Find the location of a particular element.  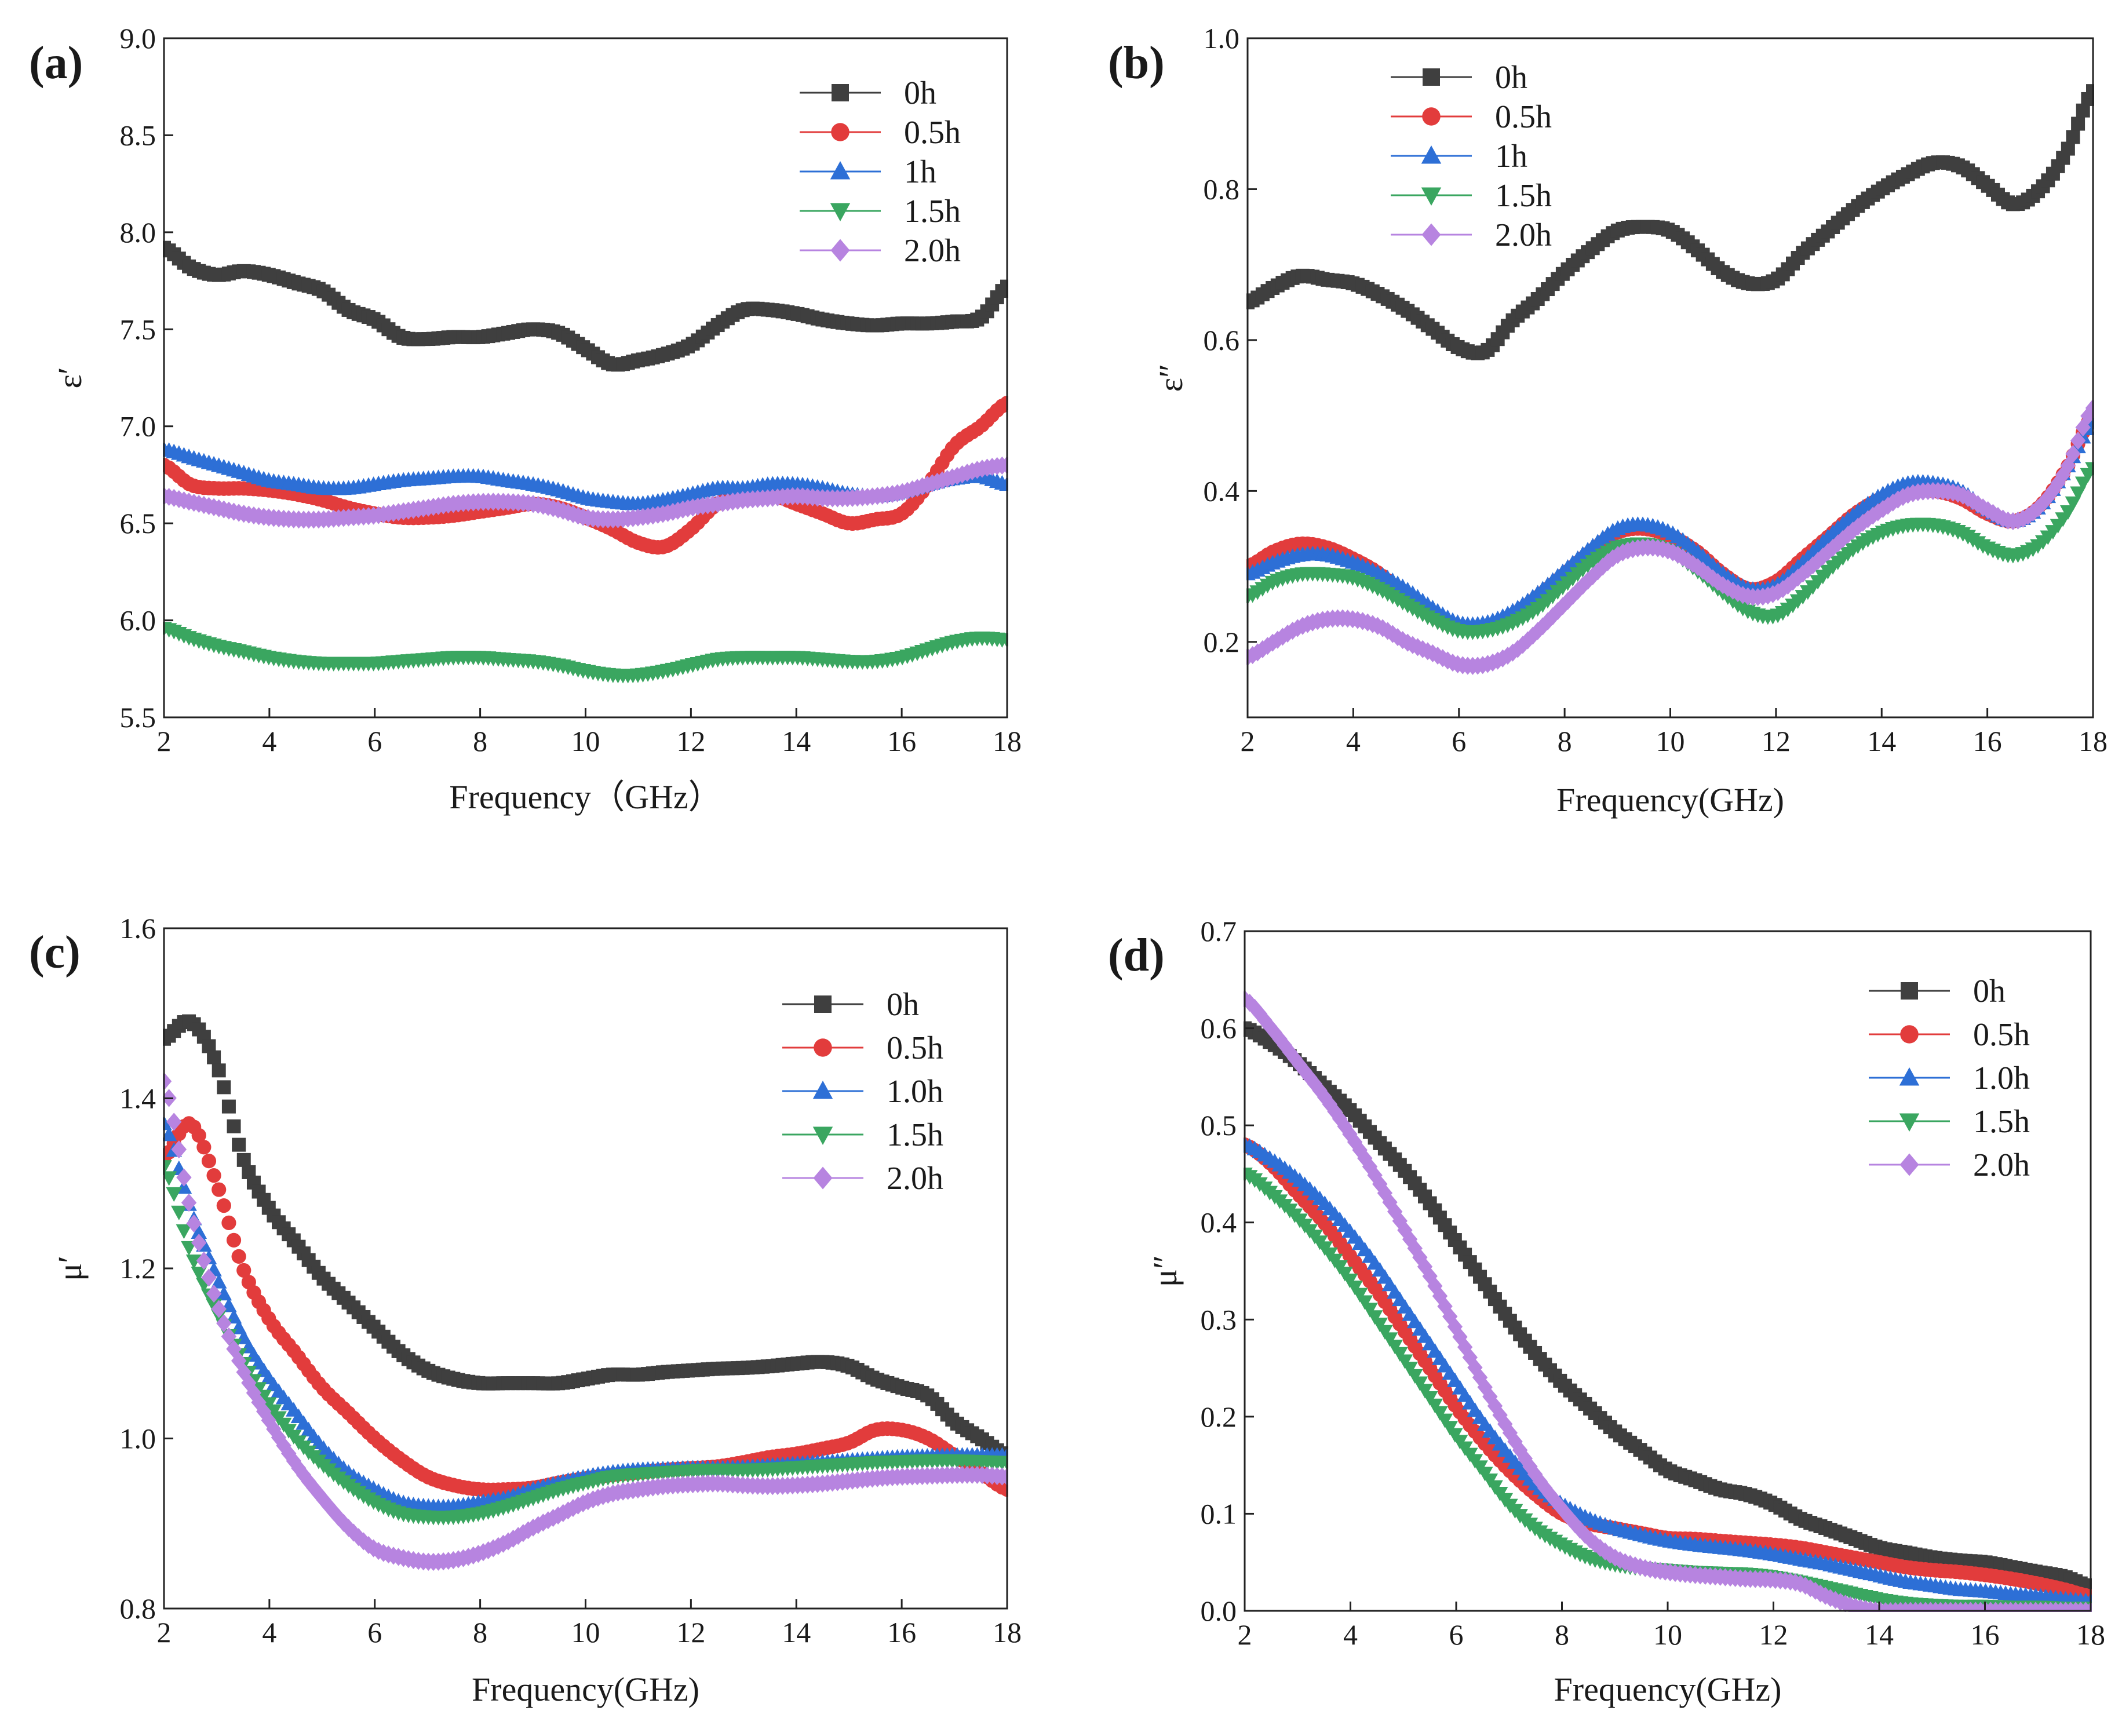

series-1.5h is located at coordinates (585, 1343).